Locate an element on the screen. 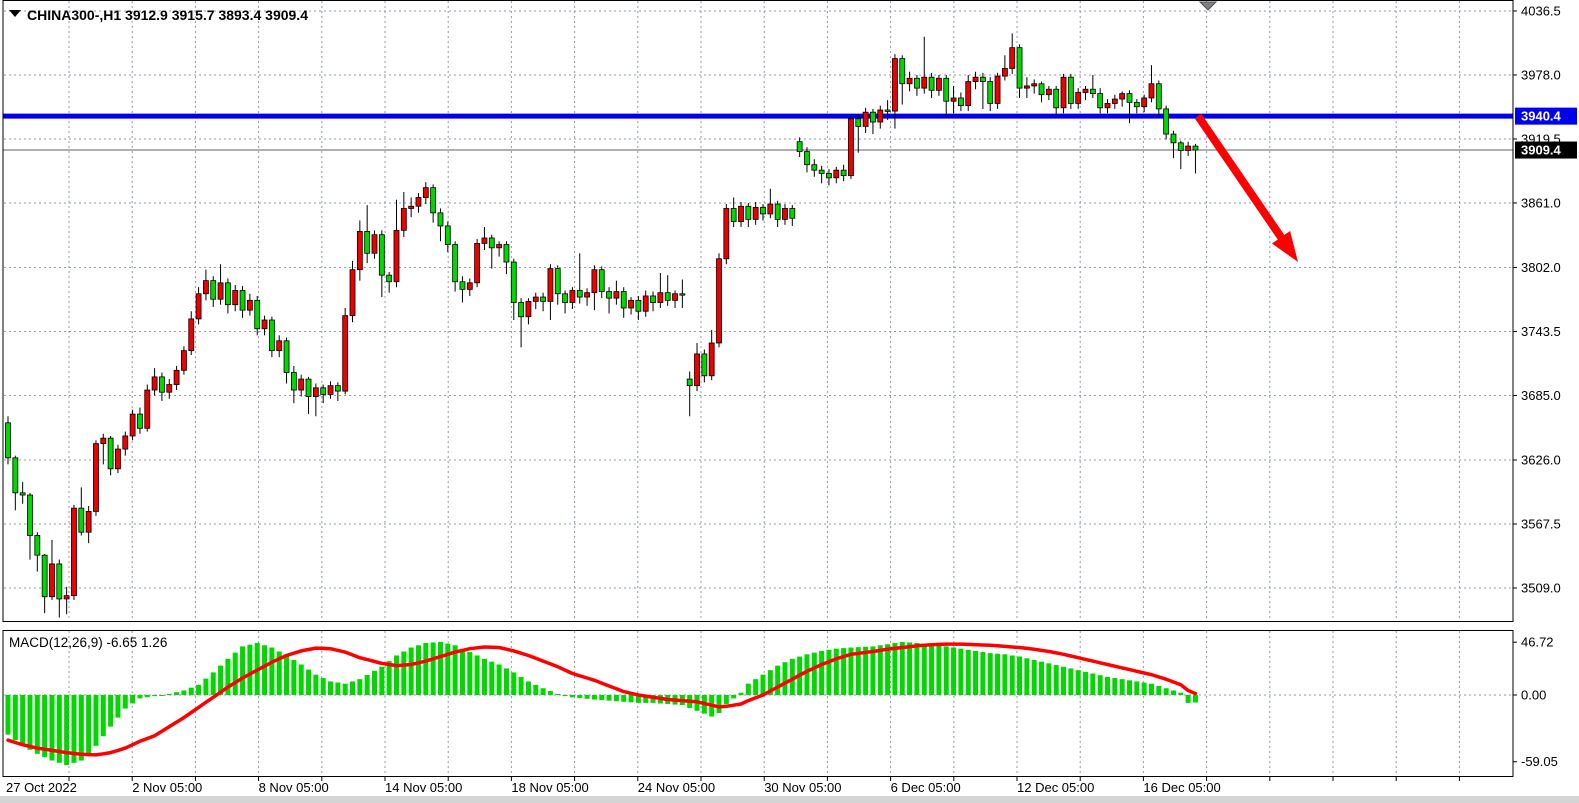 This screenshot has height=803, width=1579. resistance-hline is located at coordinates (758, 116).